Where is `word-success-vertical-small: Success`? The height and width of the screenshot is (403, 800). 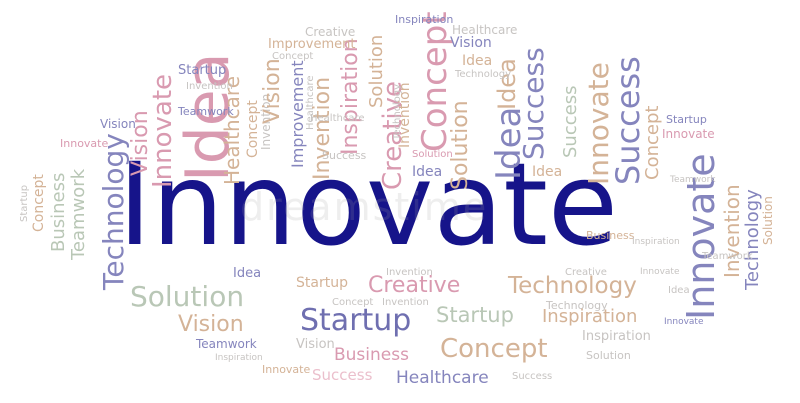
word-success-vertical-small: Success is located at coordinates (570, 121).